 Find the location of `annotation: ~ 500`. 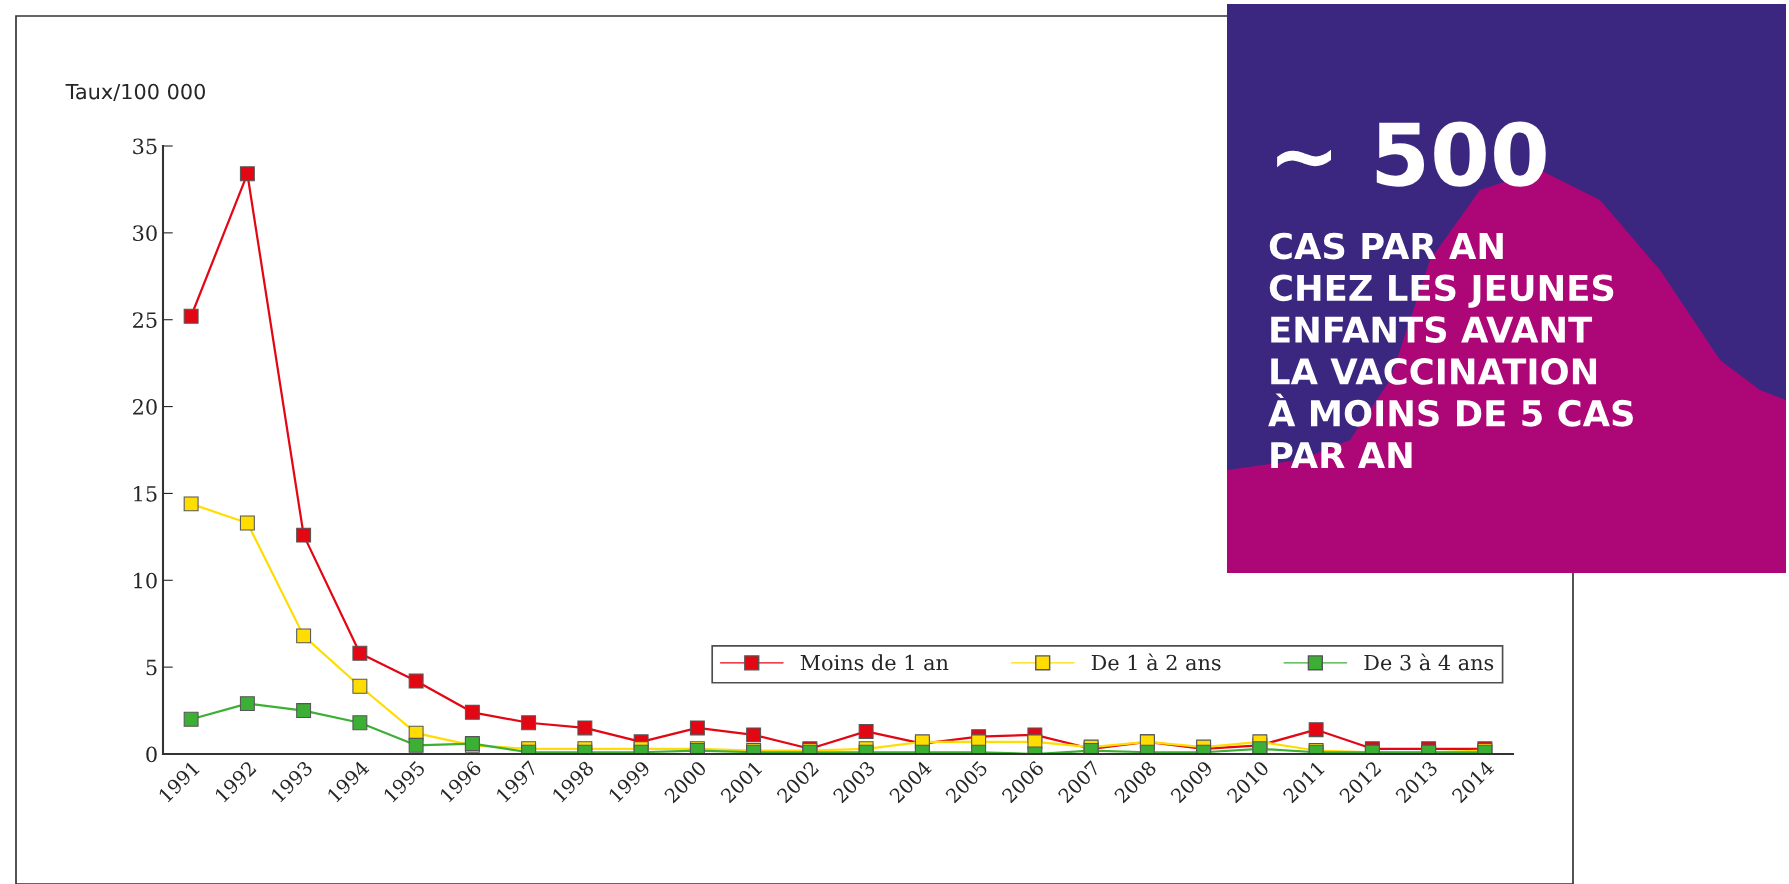

annotation: ~ 500 is located at coordinates (1411, 154).